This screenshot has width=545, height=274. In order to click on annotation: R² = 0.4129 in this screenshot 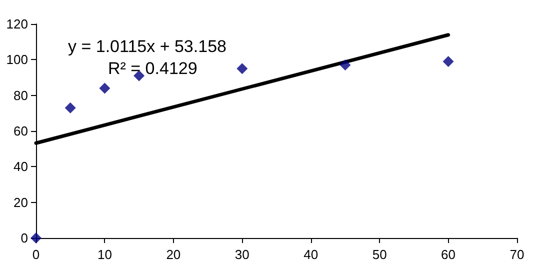, I will do `click(153, 68)`.